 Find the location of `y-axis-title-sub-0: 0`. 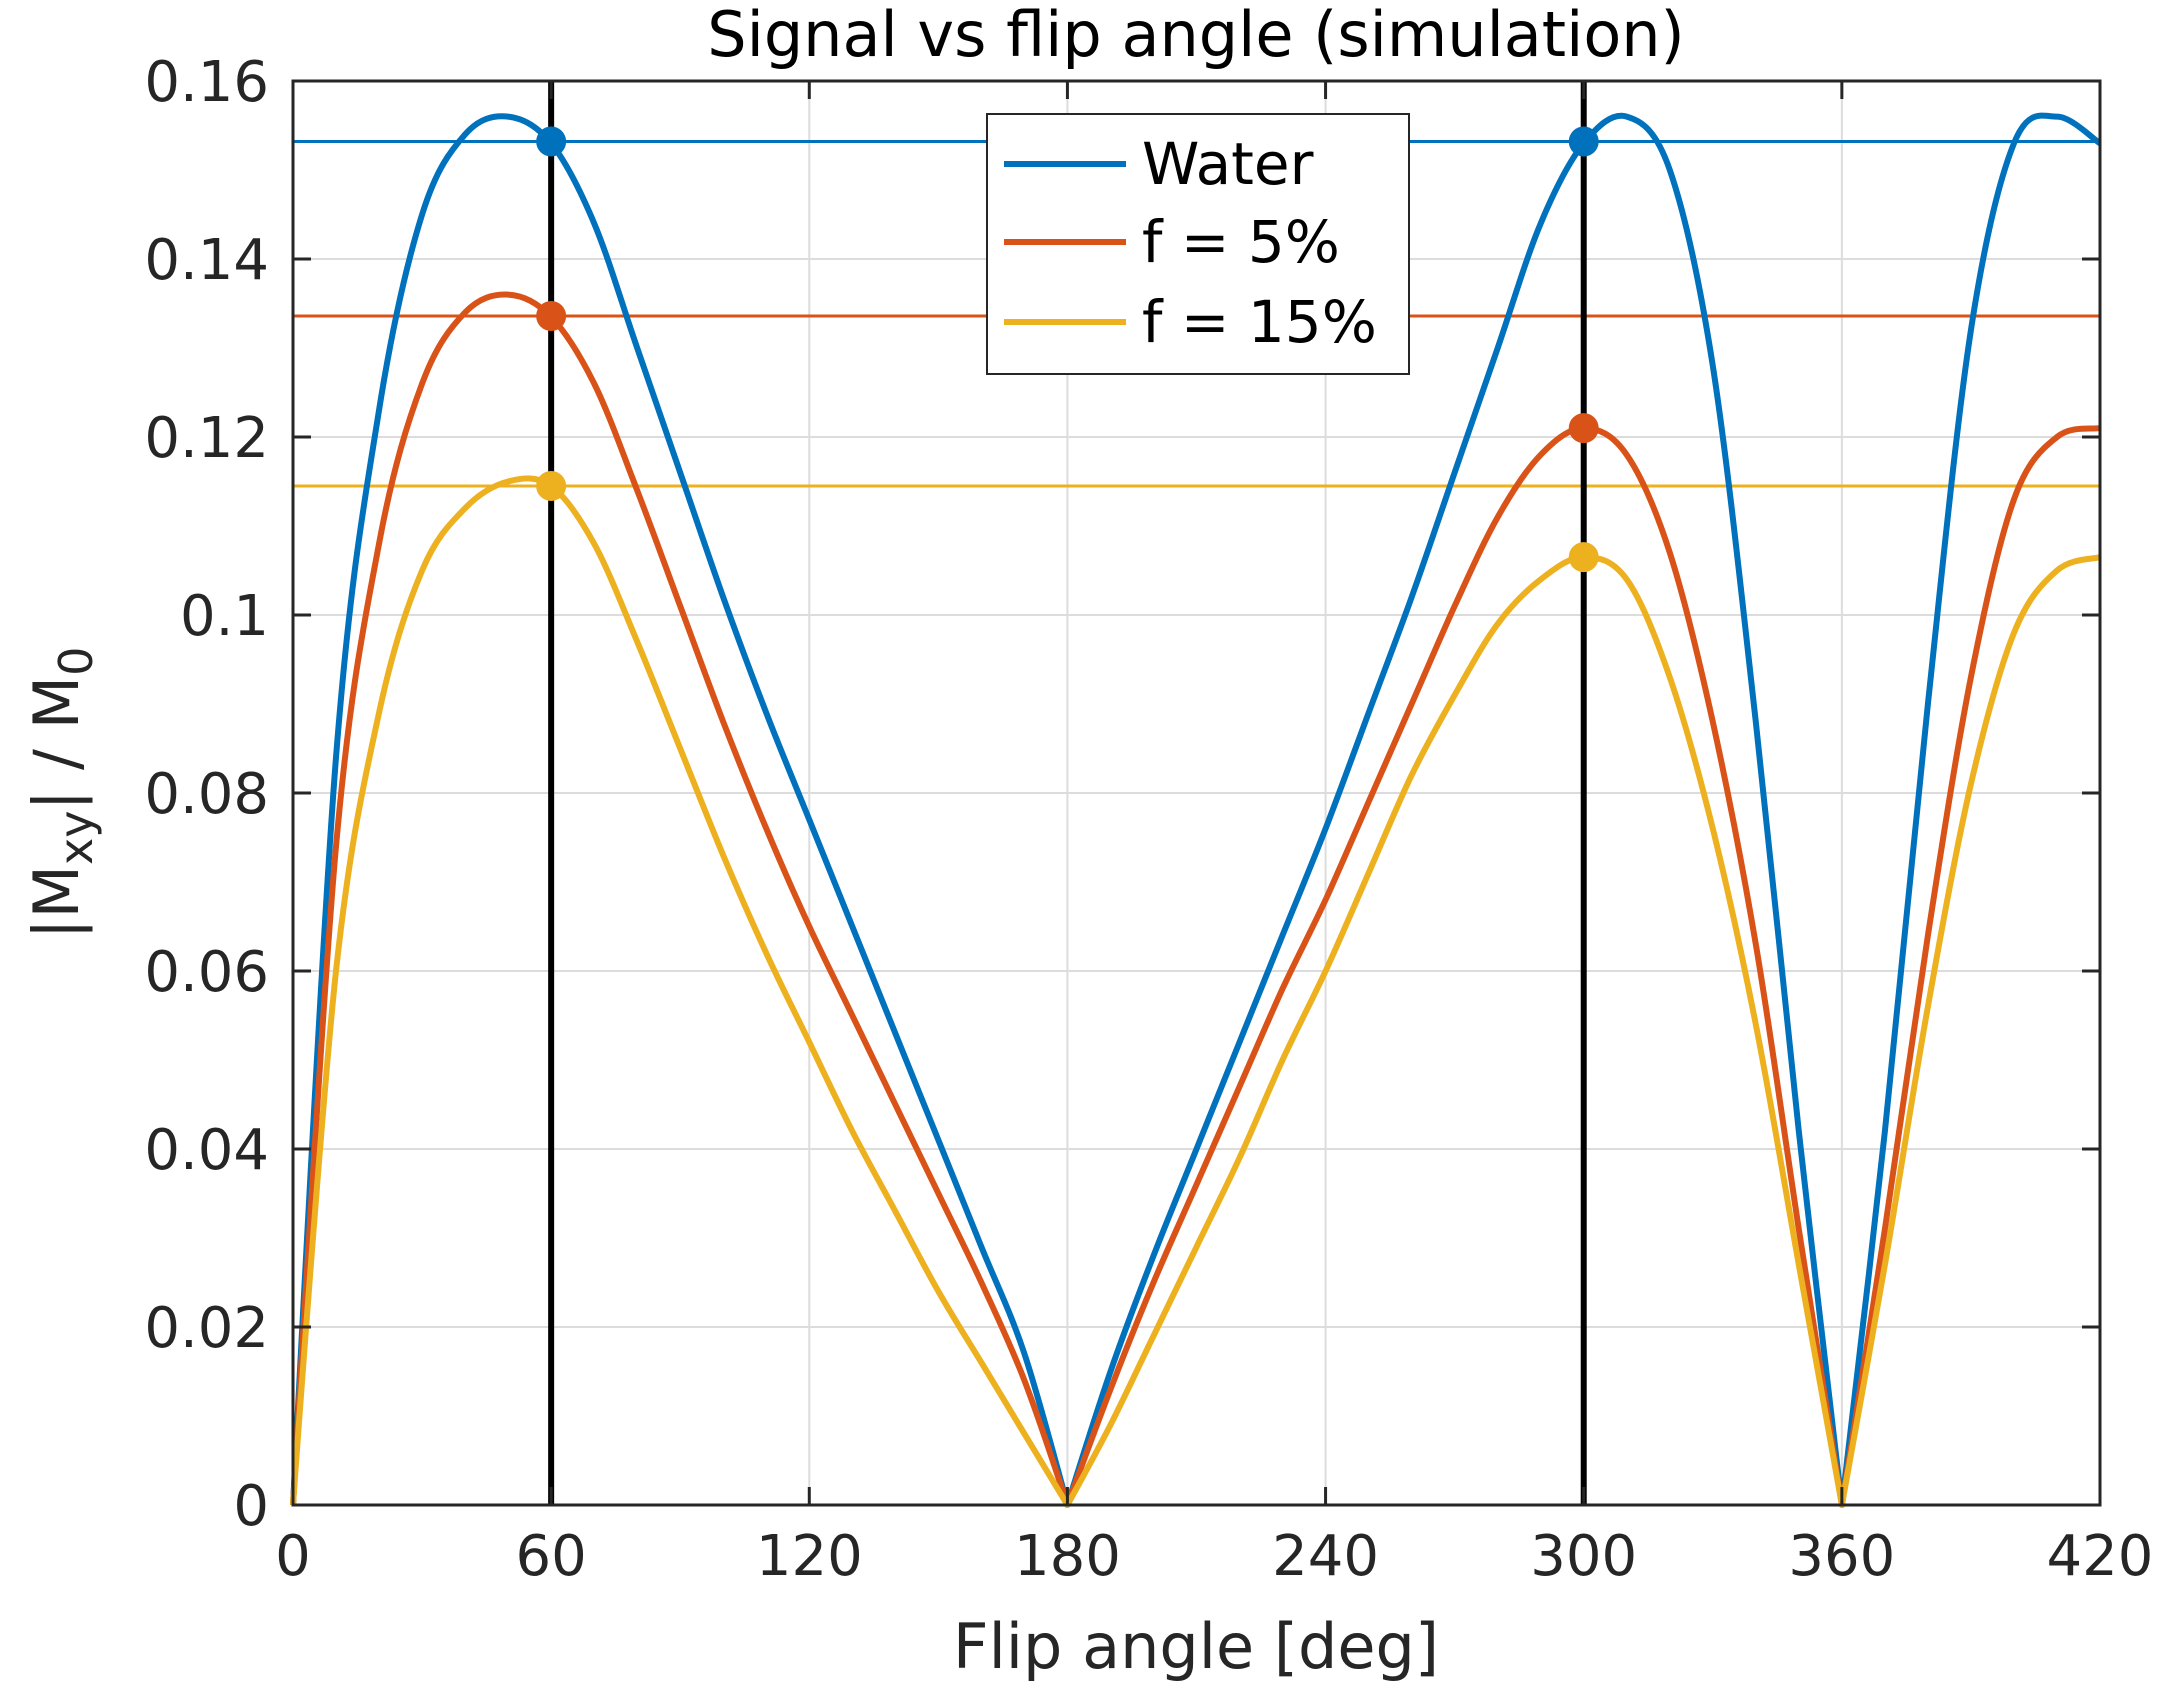

y-axis-title-sub-0: 0 is located at coordinates (76, 661).